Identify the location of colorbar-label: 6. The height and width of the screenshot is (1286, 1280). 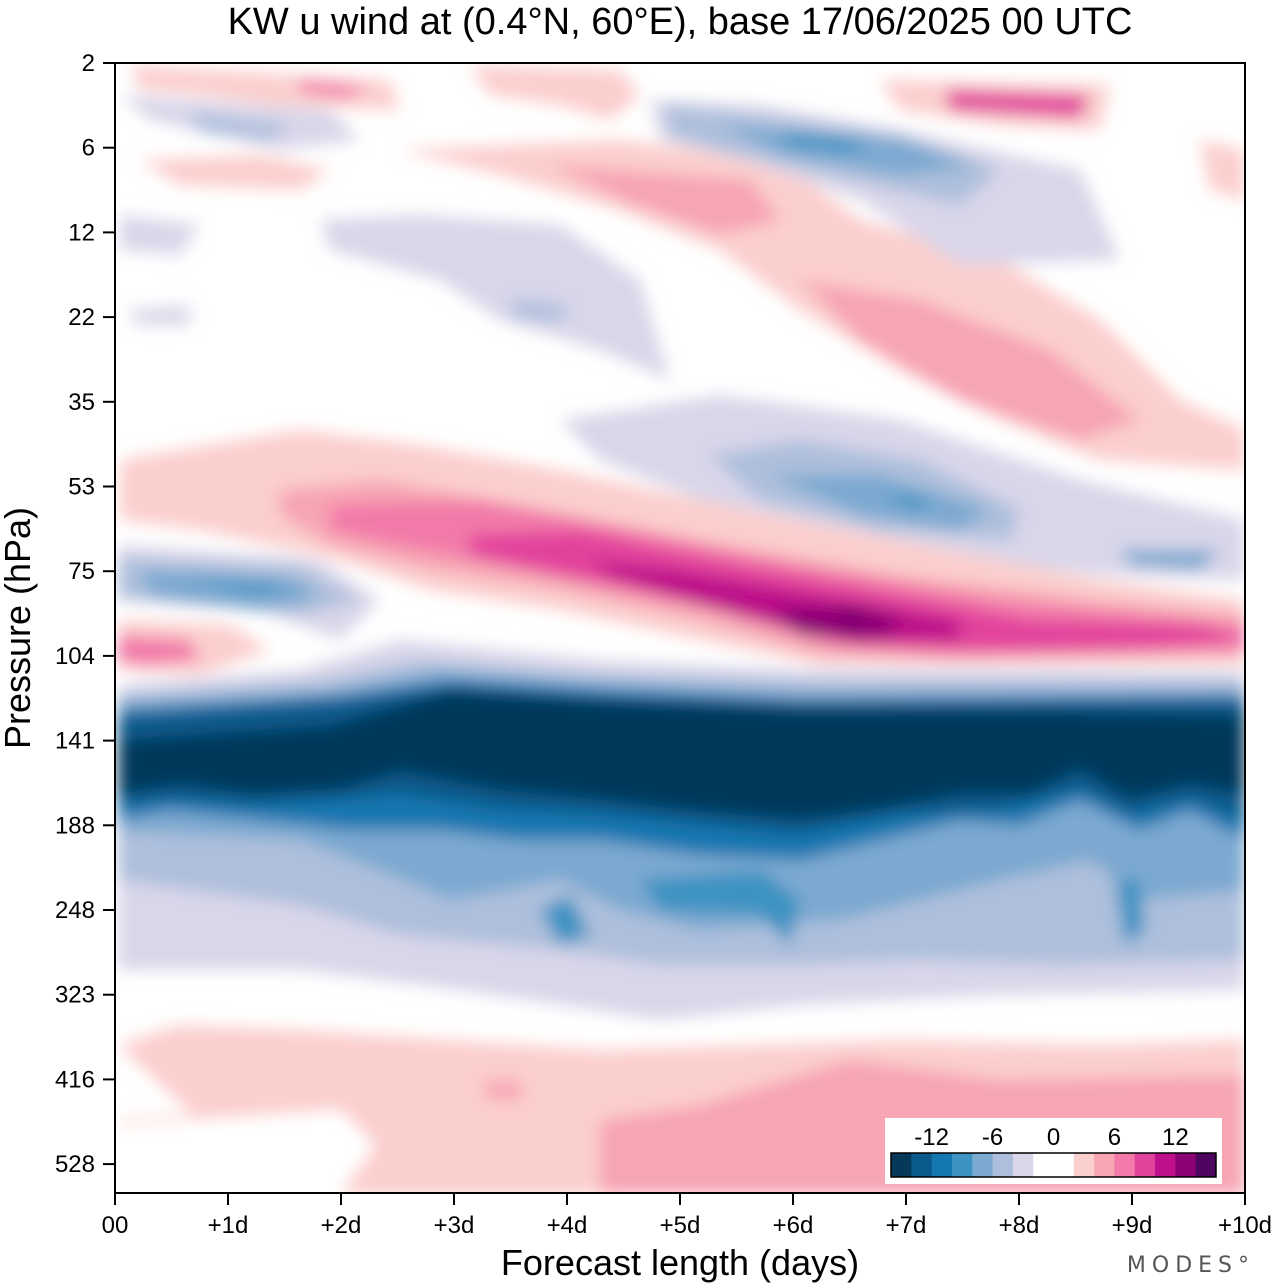
(1114, 1137).